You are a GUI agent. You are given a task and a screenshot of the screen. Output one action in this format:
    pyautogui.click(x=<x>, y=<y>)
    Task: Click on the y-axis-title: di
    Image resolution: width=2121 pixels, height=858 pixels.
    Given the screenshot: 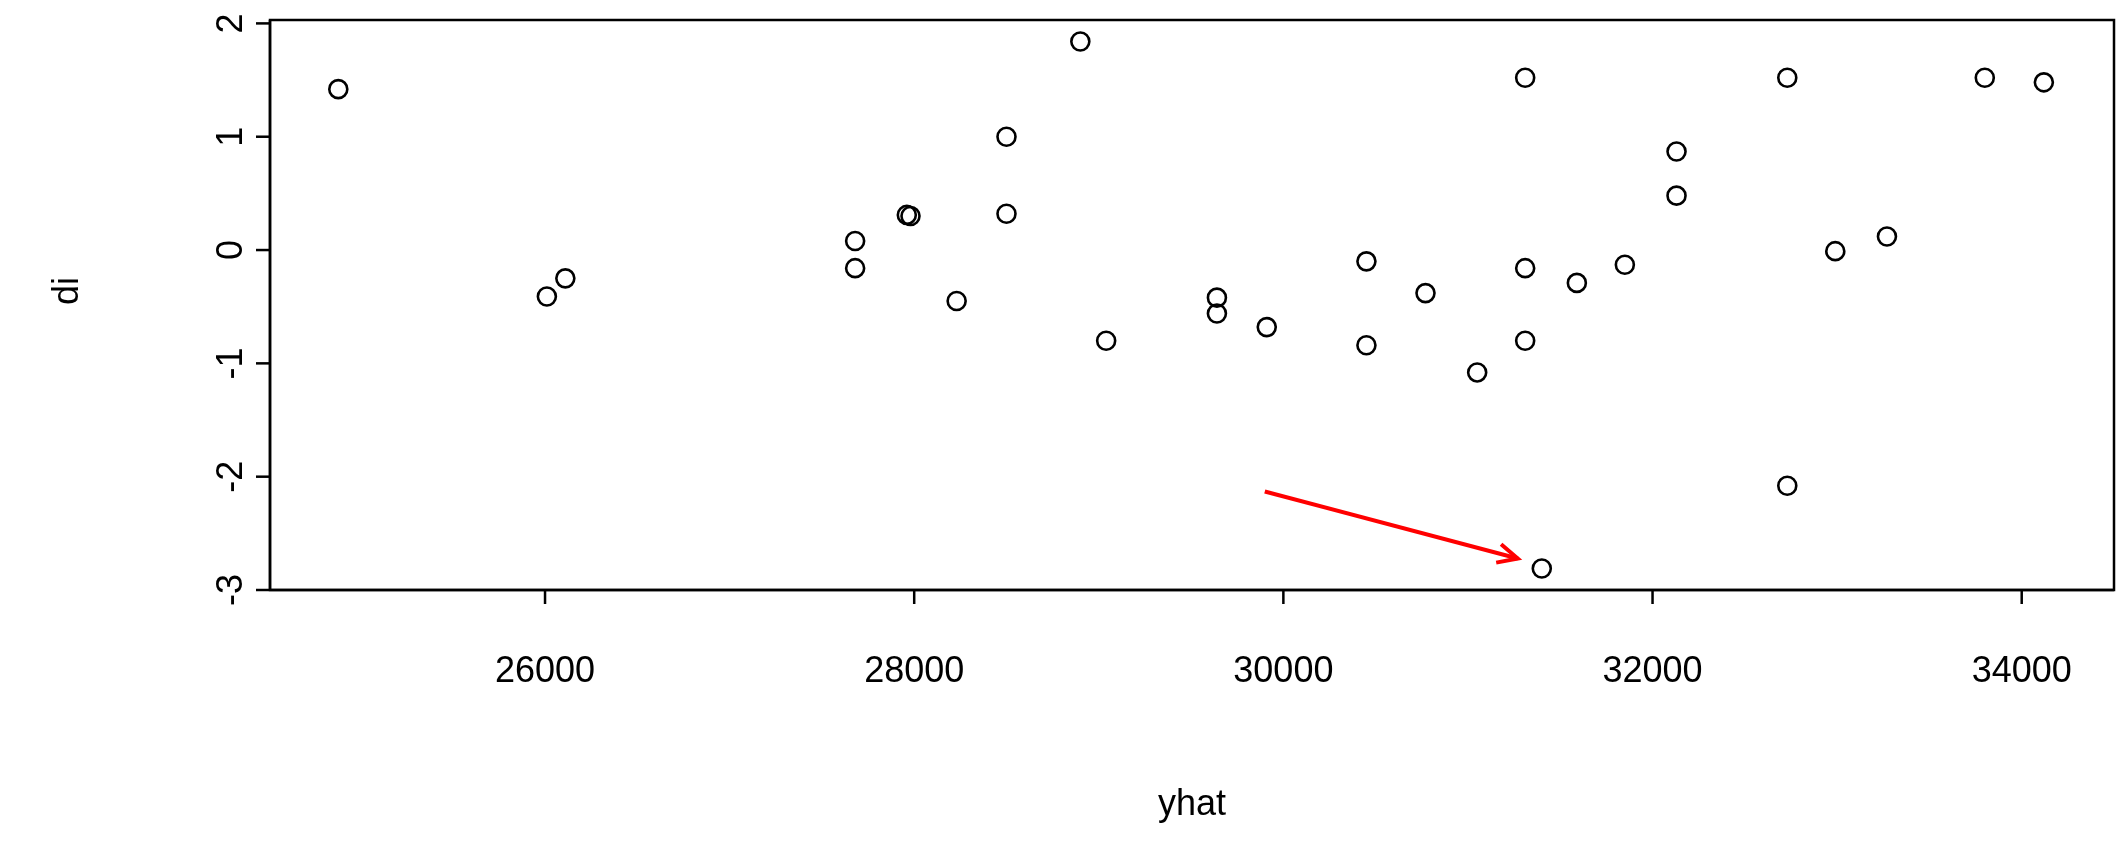 What is the action you would take?
    pyautogui.click(x=65, y=290)
    